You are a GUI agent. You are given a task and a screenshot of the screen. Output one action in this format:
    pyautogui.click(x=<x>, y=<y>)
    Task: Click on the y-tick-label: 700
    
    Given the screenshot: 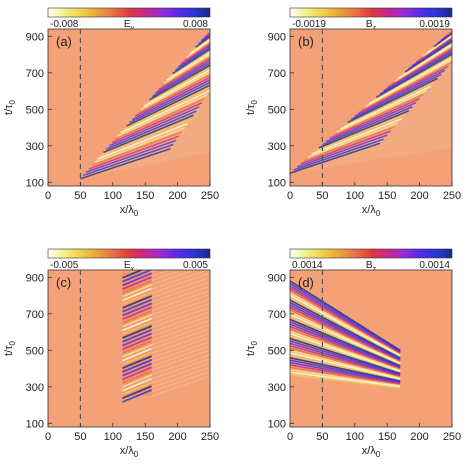 What is the action you would take?
    pyautogui.click(x=277, y=315)
    